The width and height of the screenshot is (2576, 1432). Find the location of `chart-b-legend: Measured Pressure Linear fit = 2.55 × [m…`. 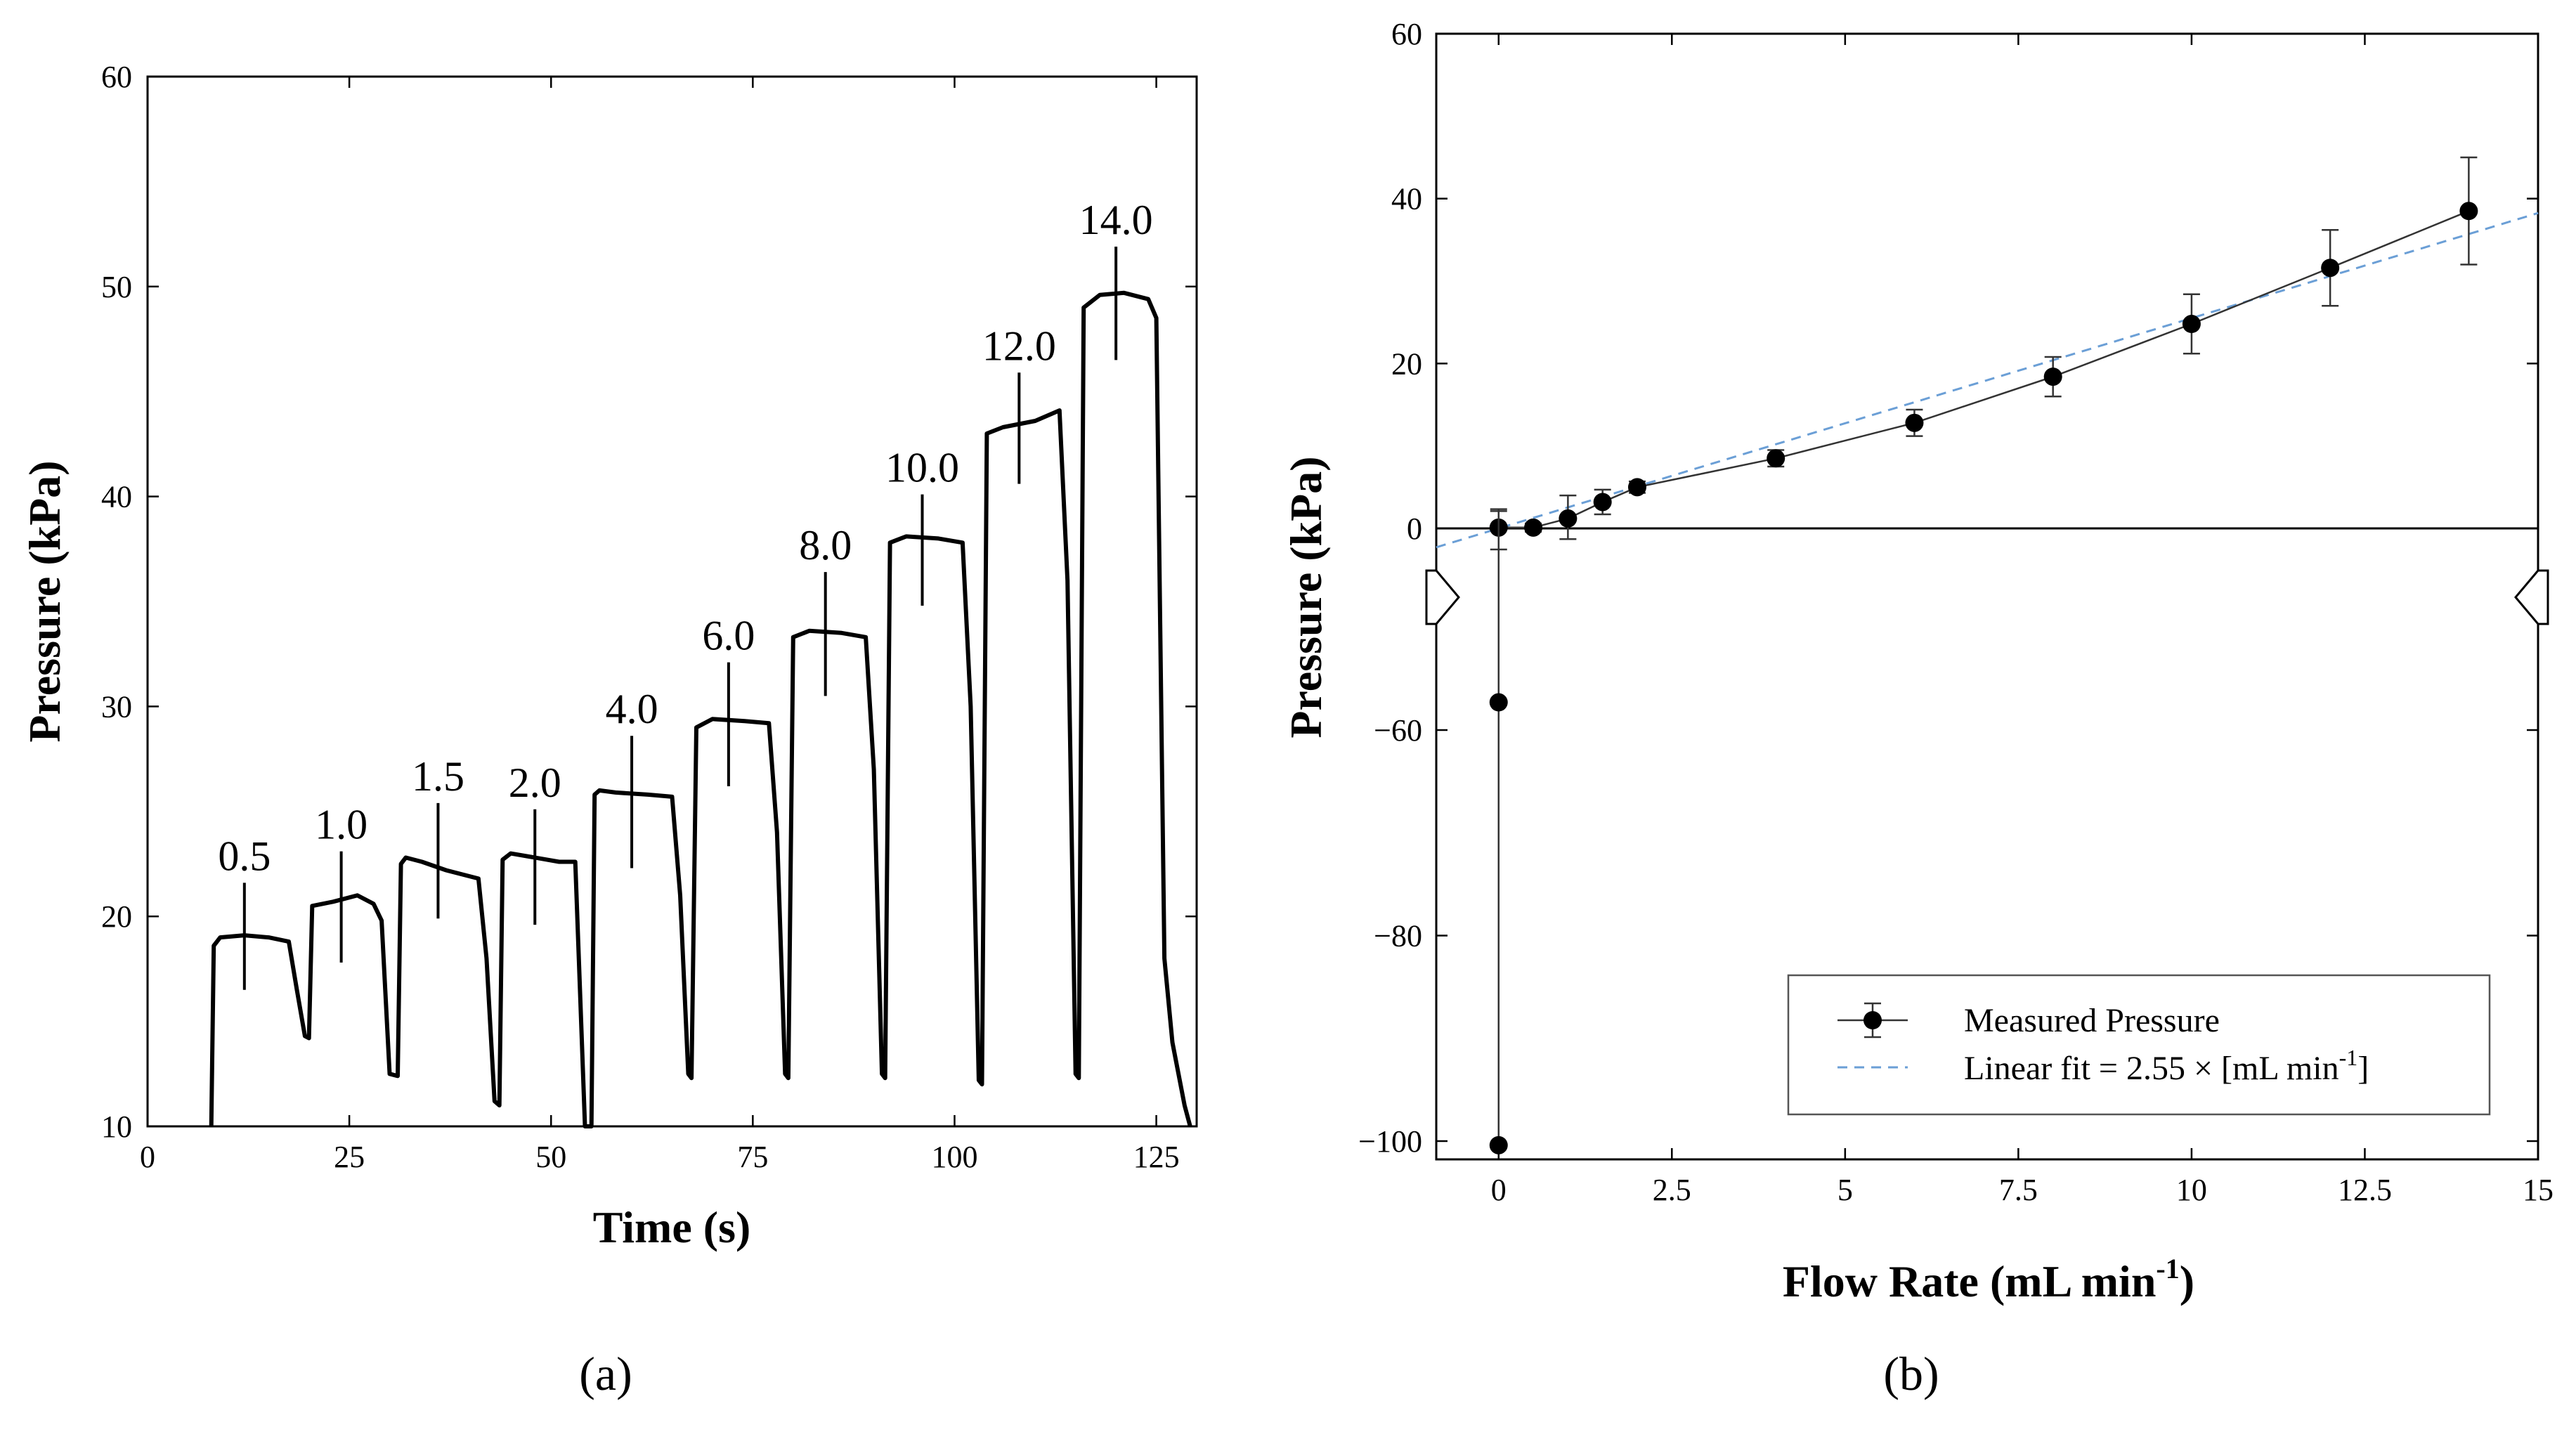

chart-b-legend: Measured Pressure Linear fit = 2.55 × [m… is located at coordinates (2139, 1045).